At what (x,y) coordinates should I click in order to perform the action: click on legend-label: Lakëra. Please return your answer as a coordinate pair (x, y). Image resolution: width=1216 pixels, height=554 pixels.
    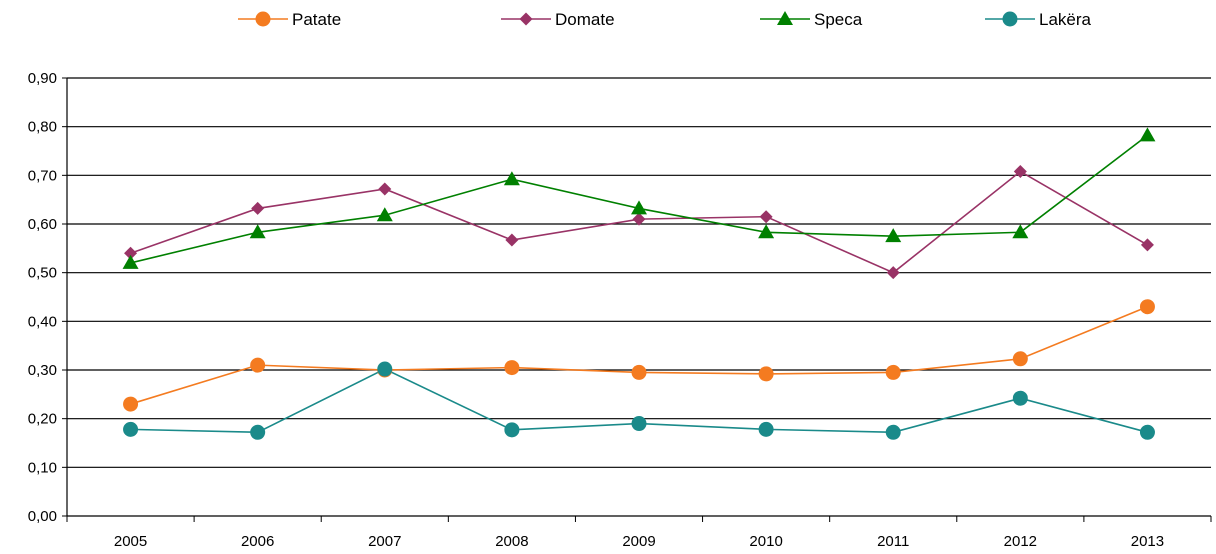
    Looking at the image, I should click on (1065, 19).